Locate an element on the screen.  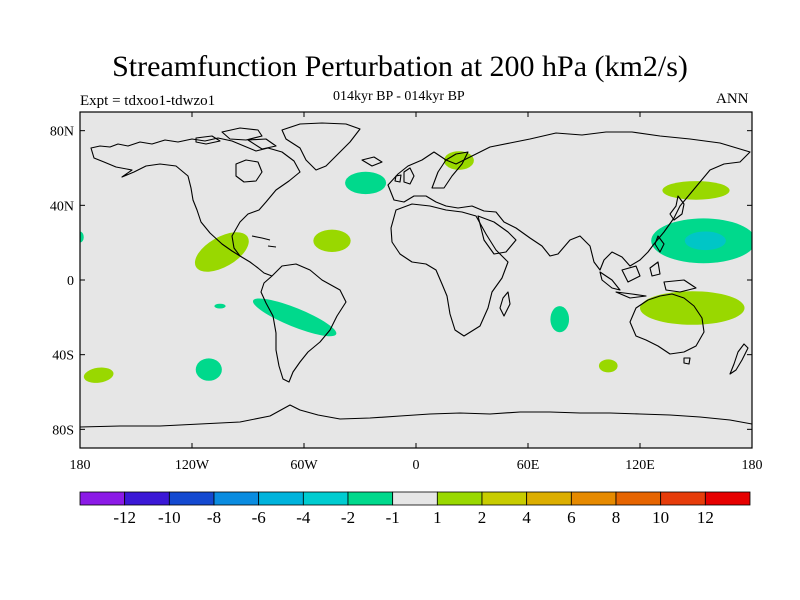
anomaly-northwest-pacific-negative-inner is located at coordinates (705, 241).